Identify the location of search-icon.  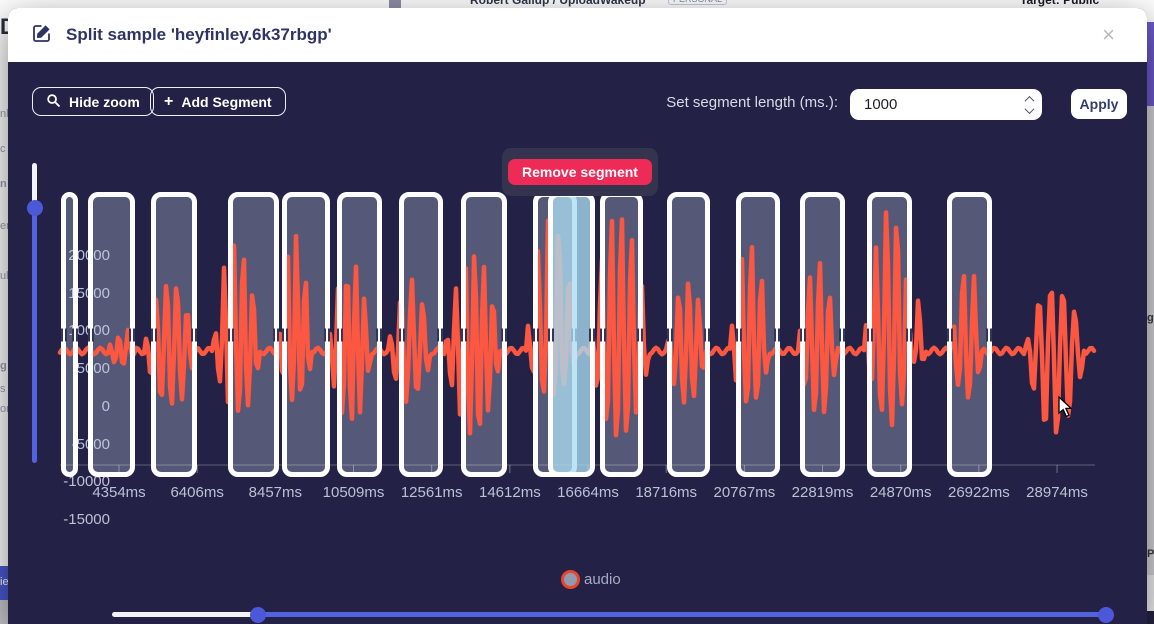
(53, 102).